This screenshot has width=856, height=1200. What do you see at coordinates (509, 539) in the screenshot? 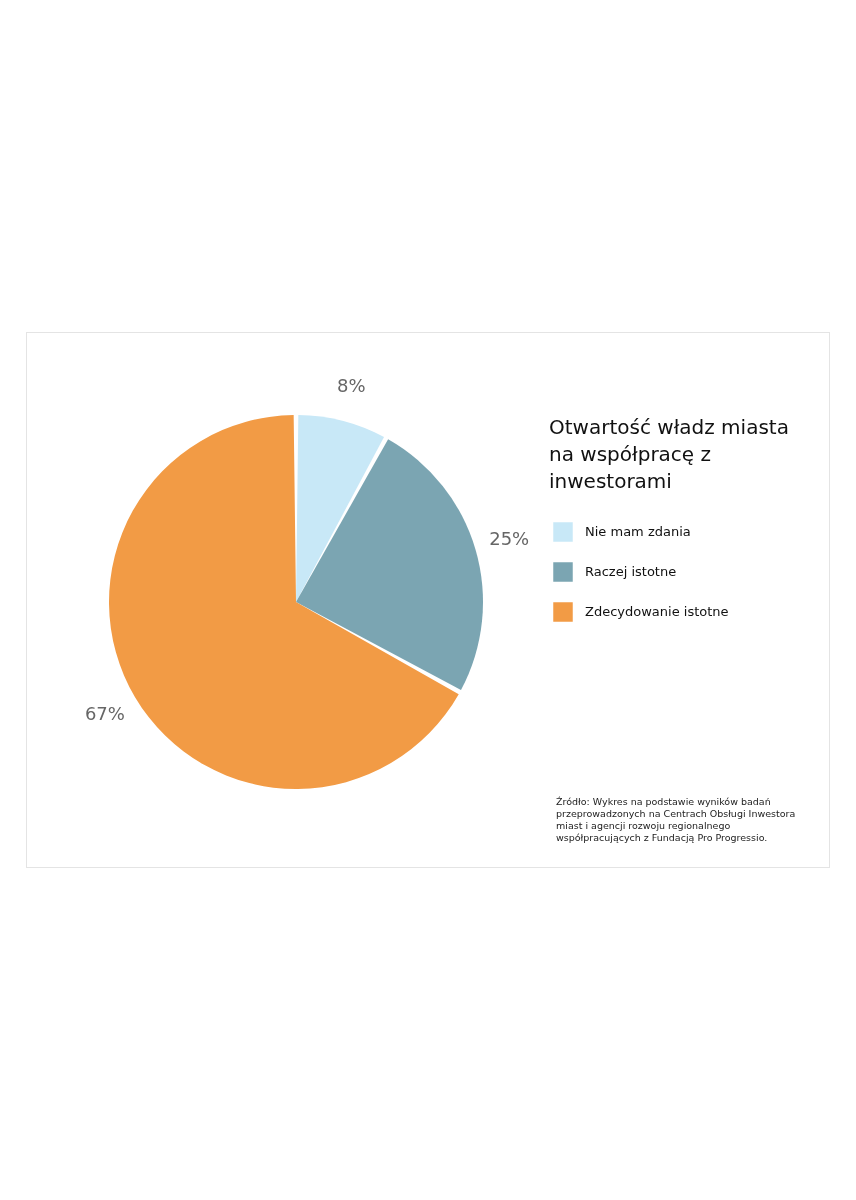
I see `data-label: 25%` at bounding box center [509, 539].